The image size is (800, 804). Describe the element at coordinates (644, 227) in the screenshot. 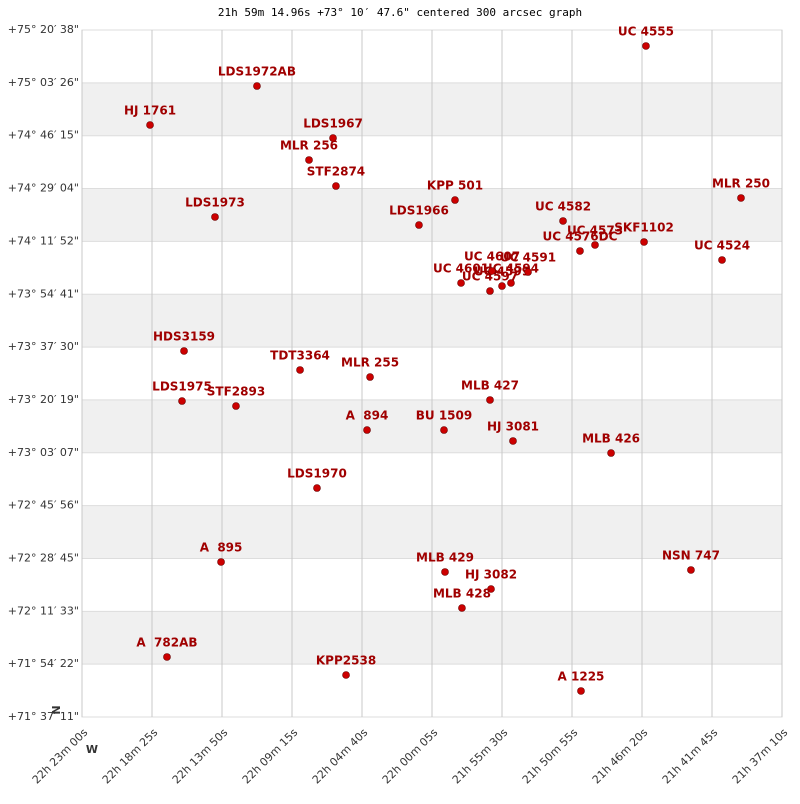

I see `star-label: SKF1102` at that location.